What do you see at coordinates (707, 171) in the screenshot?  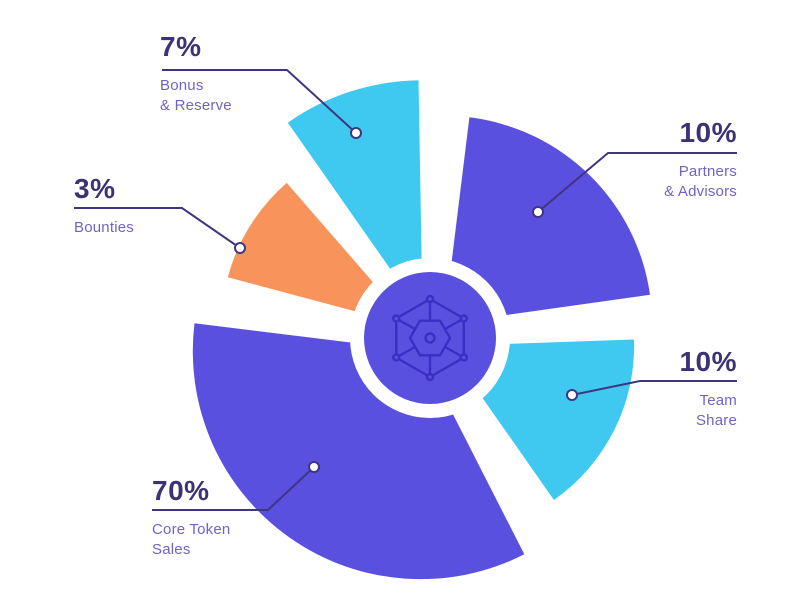 I see `slice-label-line: Partners` at bounding box center [707, 171].